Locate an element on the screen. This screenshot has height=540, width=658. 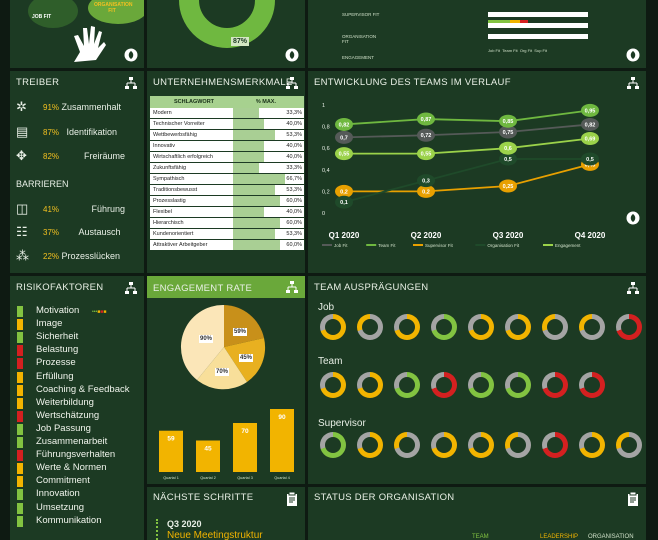
barriere-item-2: 37% Austausch is located at coordinates (82, 232).